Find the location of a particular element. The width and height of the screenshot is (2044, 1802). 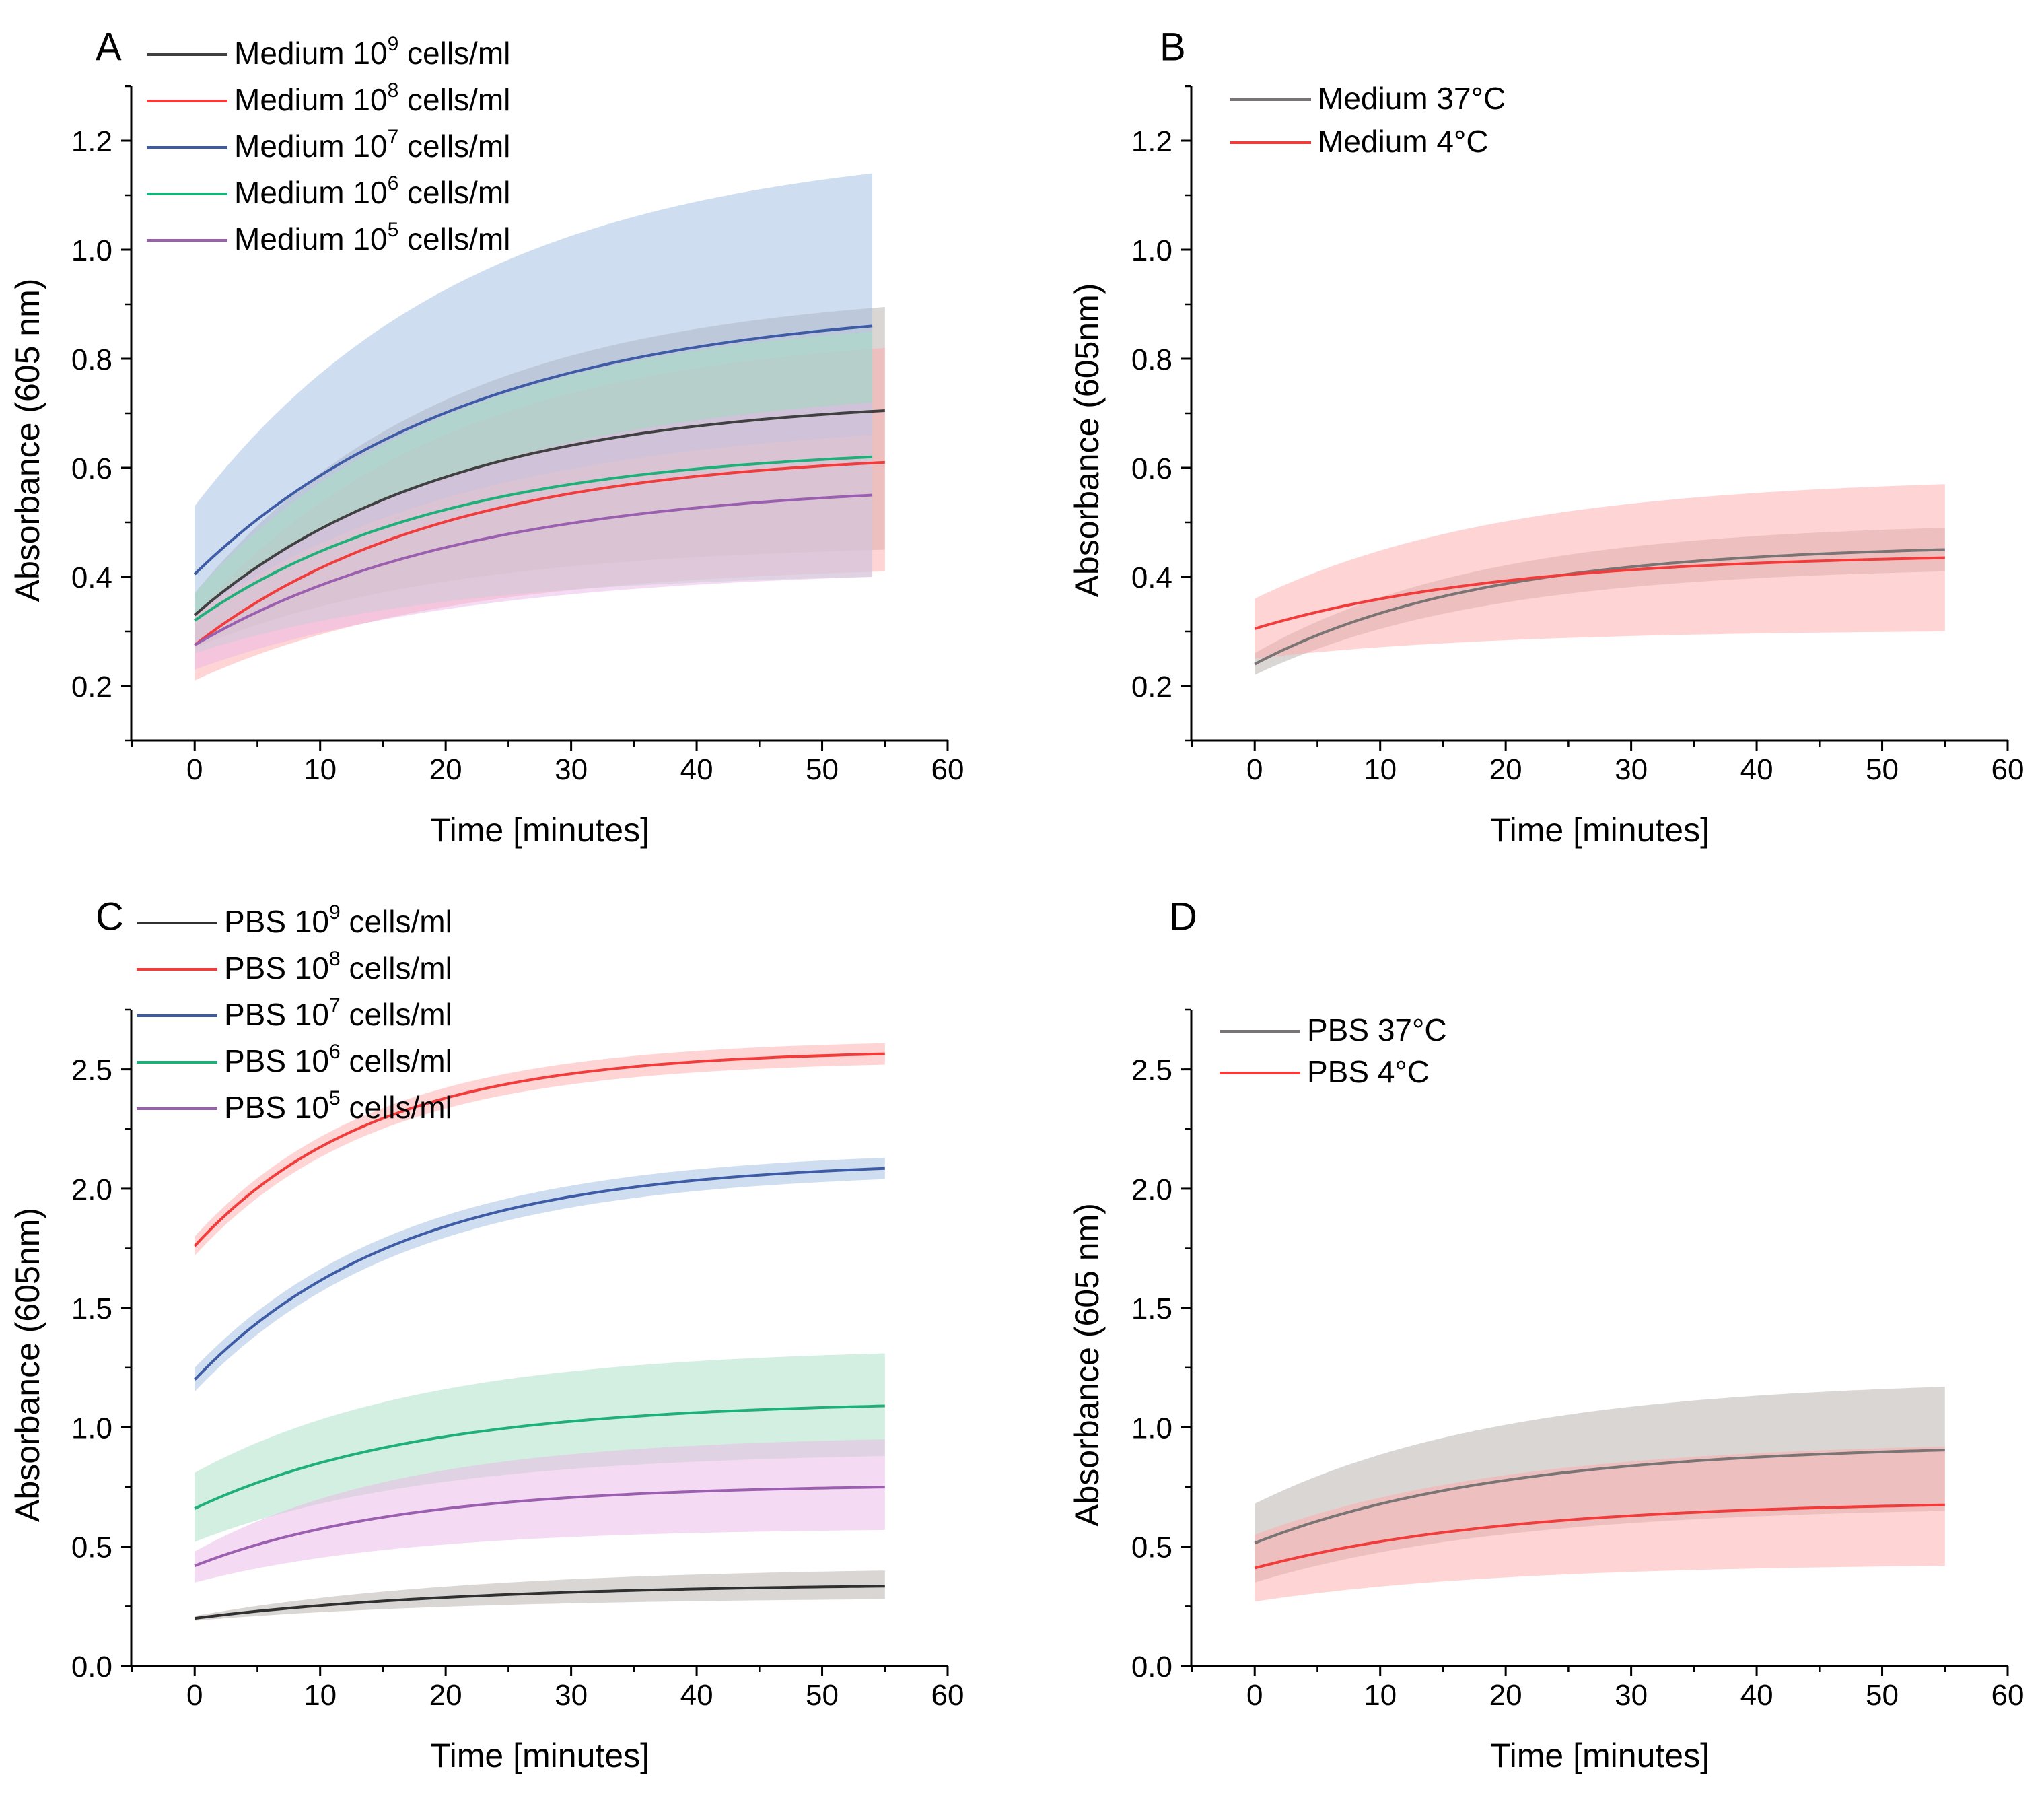

panel-letter: B is located at coordinates (1173, 47).